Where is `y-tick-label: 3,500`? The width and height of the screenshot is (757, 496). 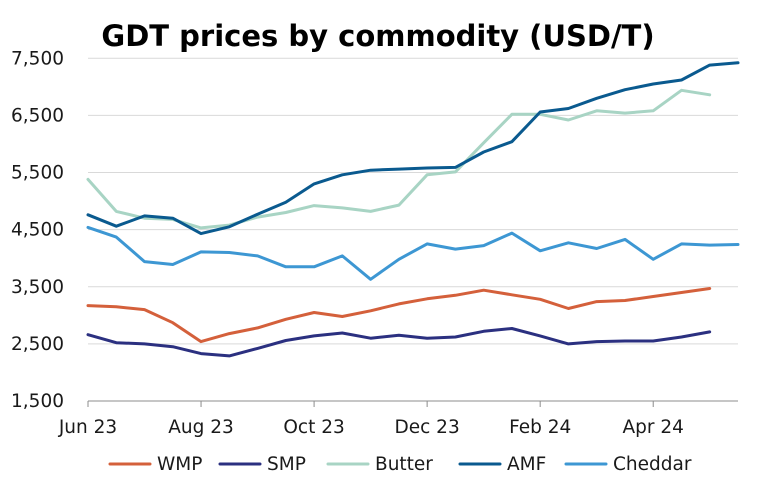
y-tick-label: 3,500 is located at coordinates (37, 287).